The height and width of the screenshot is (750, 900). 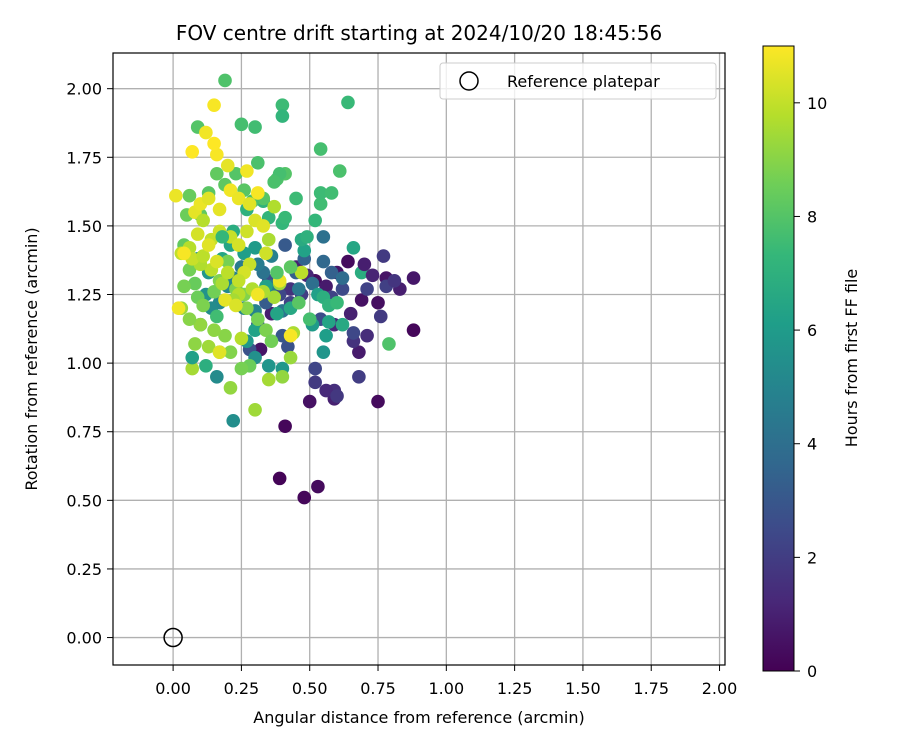 What do you see at coordinates (173, 637) in the screenshot?
I see `reference-platepar-marker` at bounding box center [173, 637].